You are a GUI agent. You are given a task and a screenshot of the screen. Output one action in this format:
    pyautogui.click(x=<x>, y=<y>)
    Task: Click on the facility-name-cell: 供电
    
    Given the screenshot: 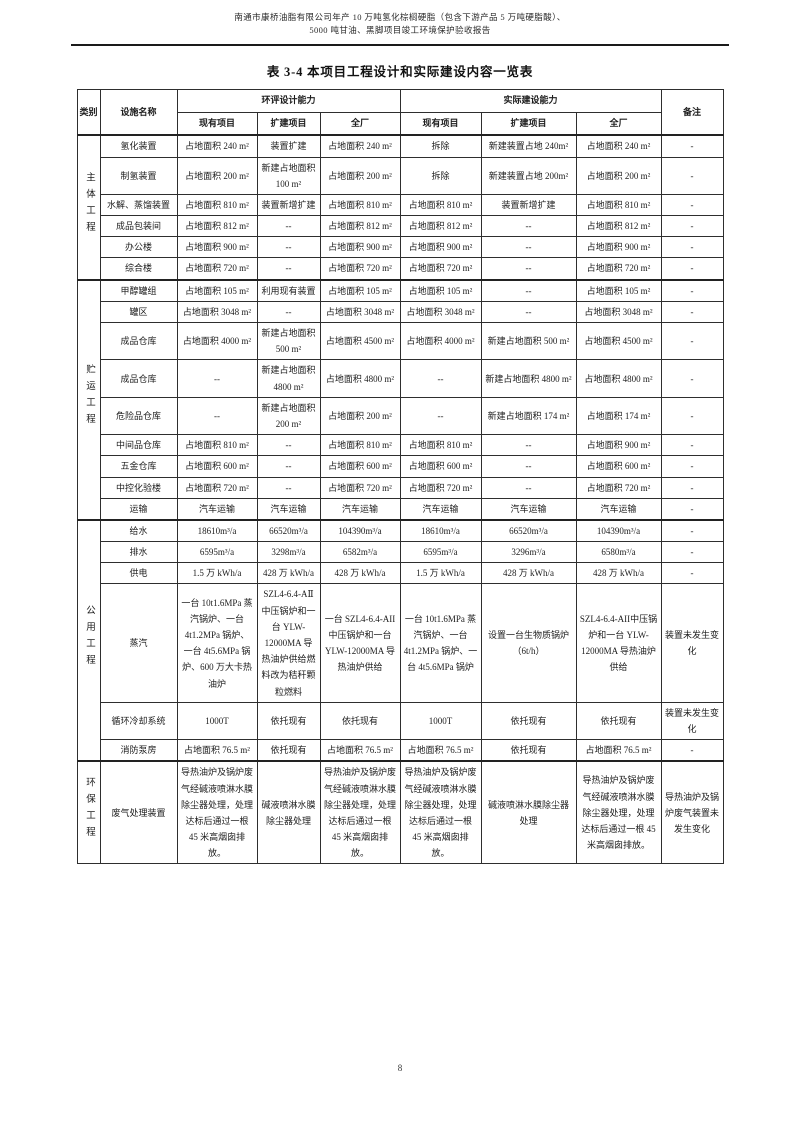 What is the action you would take?
    pyautogui.click(x=138, y=573)
    